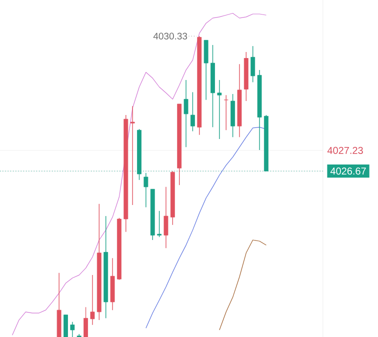 The width and height of the screenshot is (378, 337). Describe the element at coordinates (242, 285) in the screenshot. I see `line-series` at that location.